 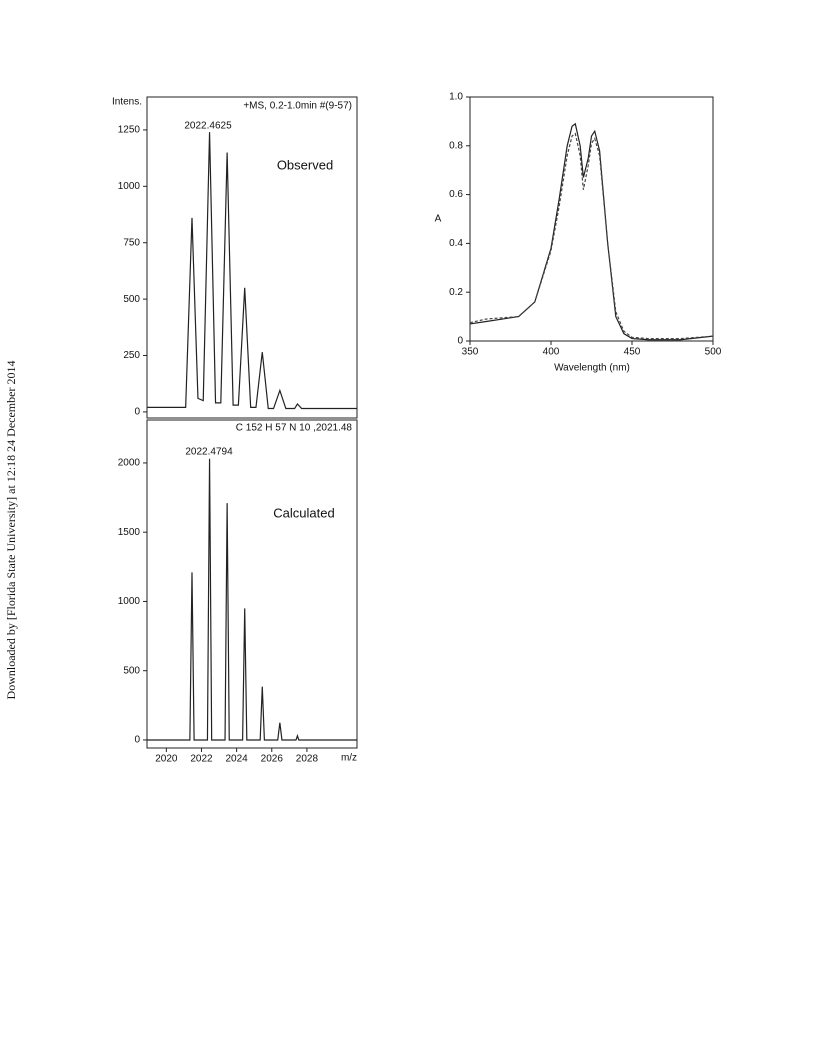 I want to click on x-tick-label: 2024, so click(x=236, y=759).